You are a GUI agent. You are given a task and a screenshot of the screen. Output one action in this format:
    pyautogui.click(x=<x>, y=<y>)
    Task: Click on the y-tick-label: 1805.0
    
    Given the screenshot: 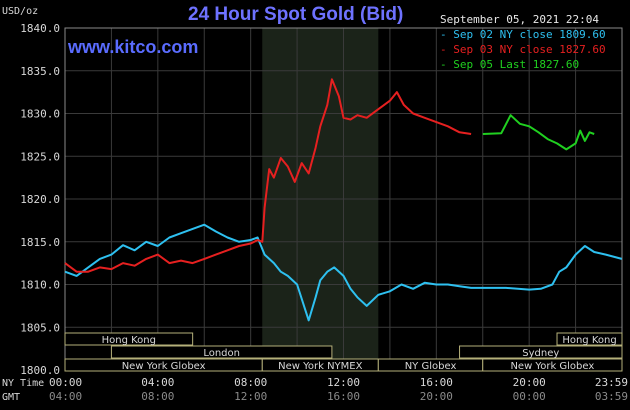 What is the action you would take?
    pyautogui.click(x=40, y=327)
    